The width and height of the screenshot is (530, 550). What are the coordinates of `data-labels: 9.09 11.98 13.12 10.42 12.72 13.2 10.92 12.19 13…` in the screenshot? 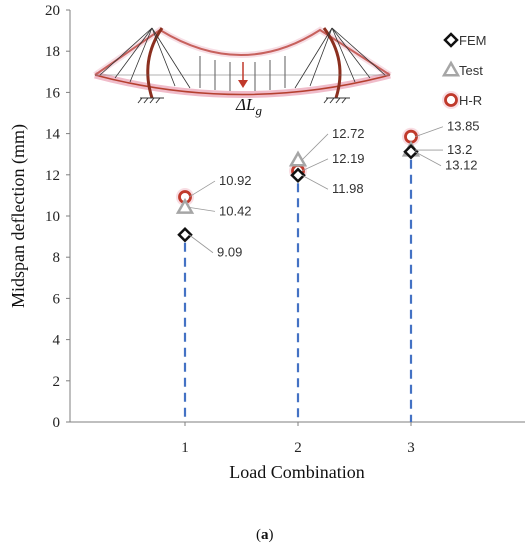 It's located at (334, 189).